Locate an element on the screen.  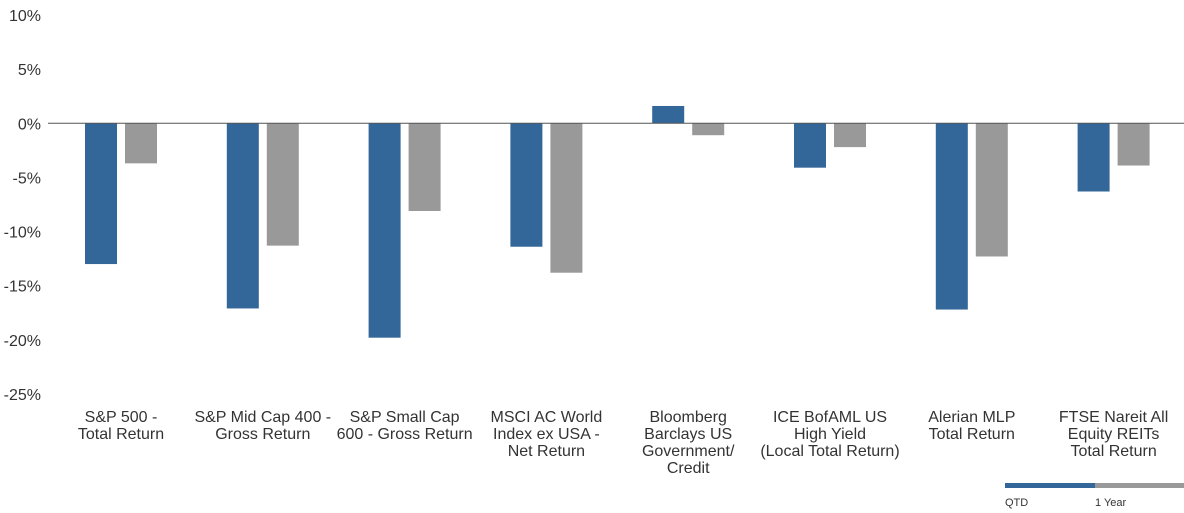
y-tick-label: -15% is located at coordinates (22, 287).